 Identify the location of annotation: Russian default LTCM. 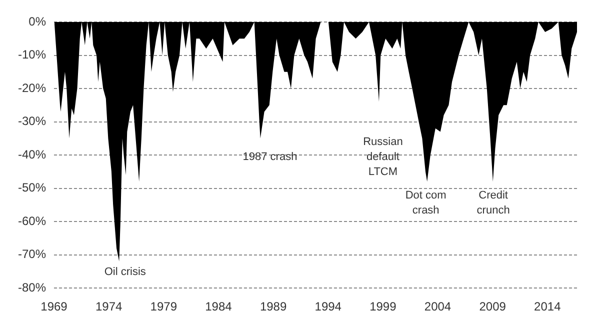
(383, 157).